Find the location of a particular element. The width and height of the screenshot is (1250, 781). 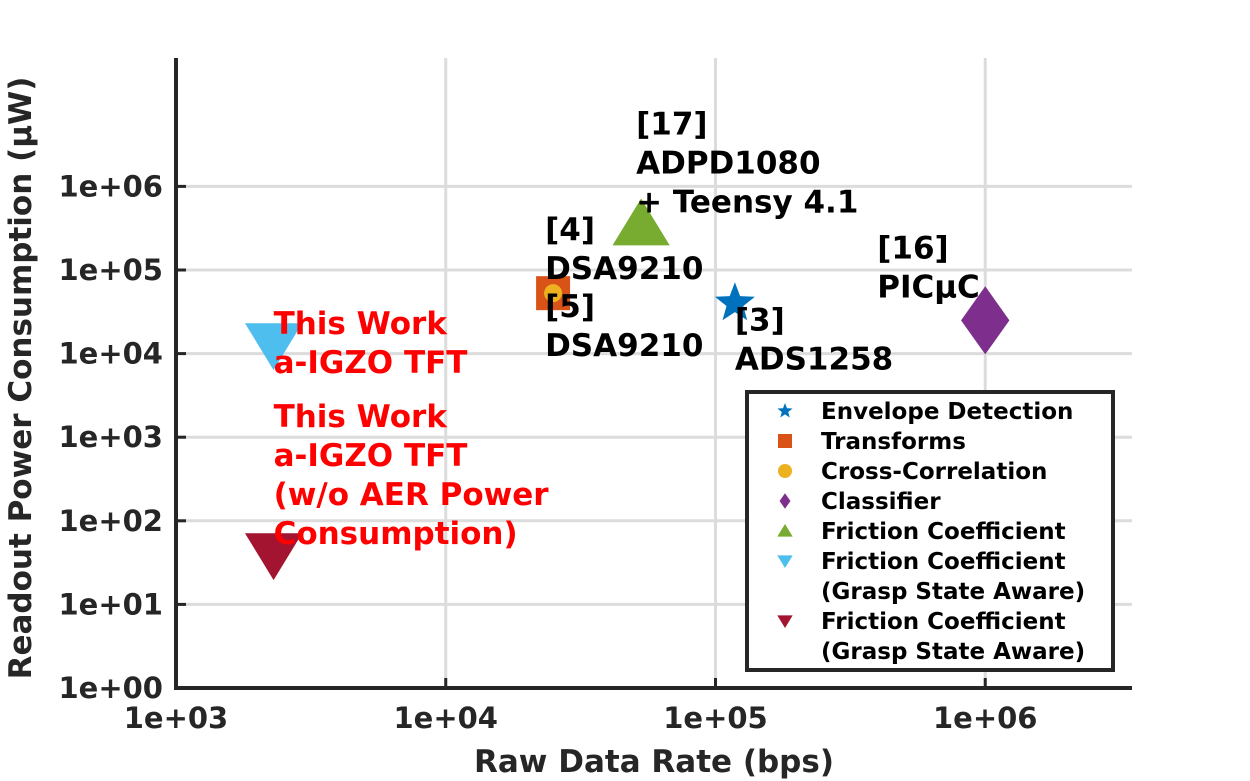

legend-box is located at coordinates (930, 531).